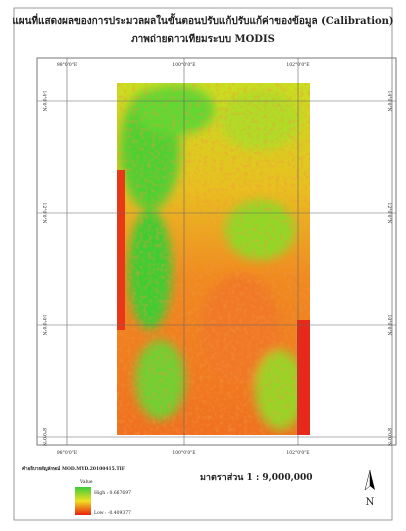 This screenshot has width=406, height=531. What do you see at coordinates (44, 213) in the screenshot?
I see `lat-label-left: 12°0'0"N` at bounding box center [44, 213].